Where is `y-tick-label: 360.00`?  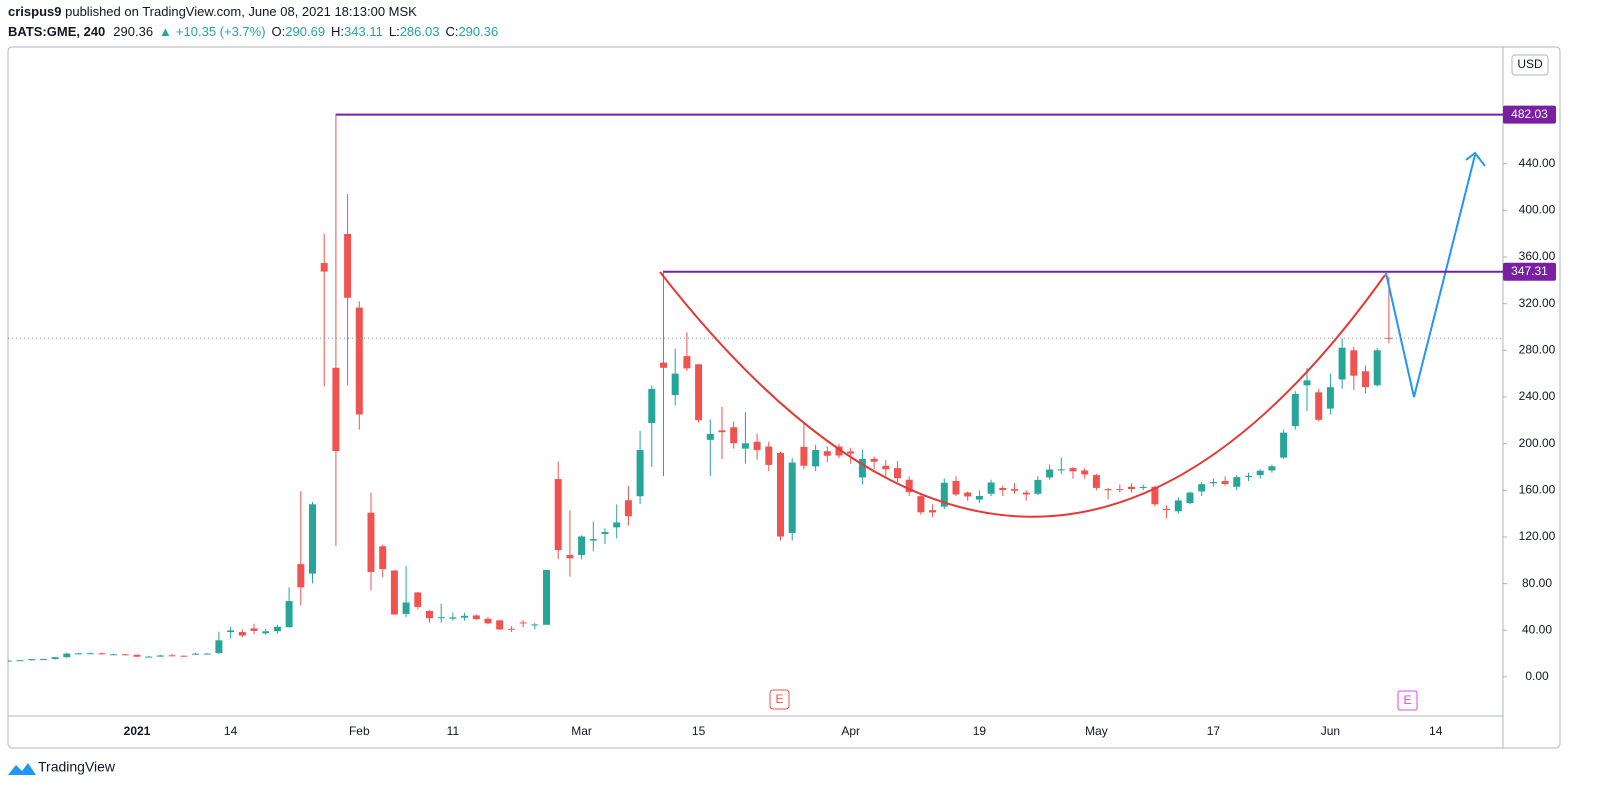 y-tick-label: 360.00 is located at coordinates (1537, 256).